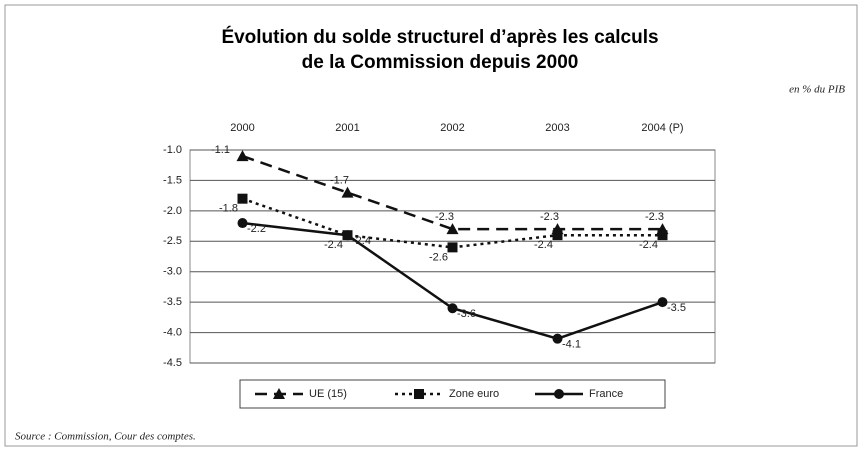 The width and height of the screenshot is (863, 457). What do you see at coordinates (256, 229) in the screenshot?
I see `data-label: -2.2` at bounding box center [256, 229].